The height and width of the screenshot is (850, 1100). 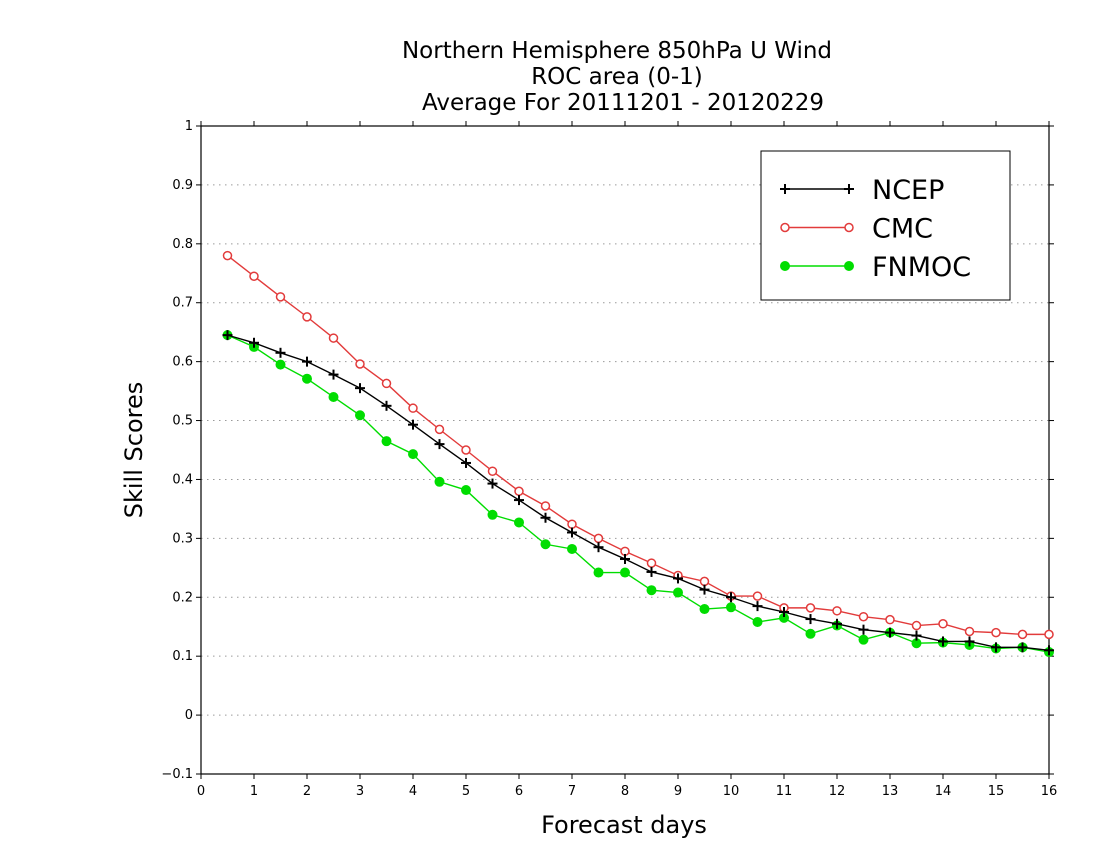 What do you see at coordinates (908, 190) in the screenshot?
I see `legend-label-ncep: NCEP` at bounding box center [908, 190].